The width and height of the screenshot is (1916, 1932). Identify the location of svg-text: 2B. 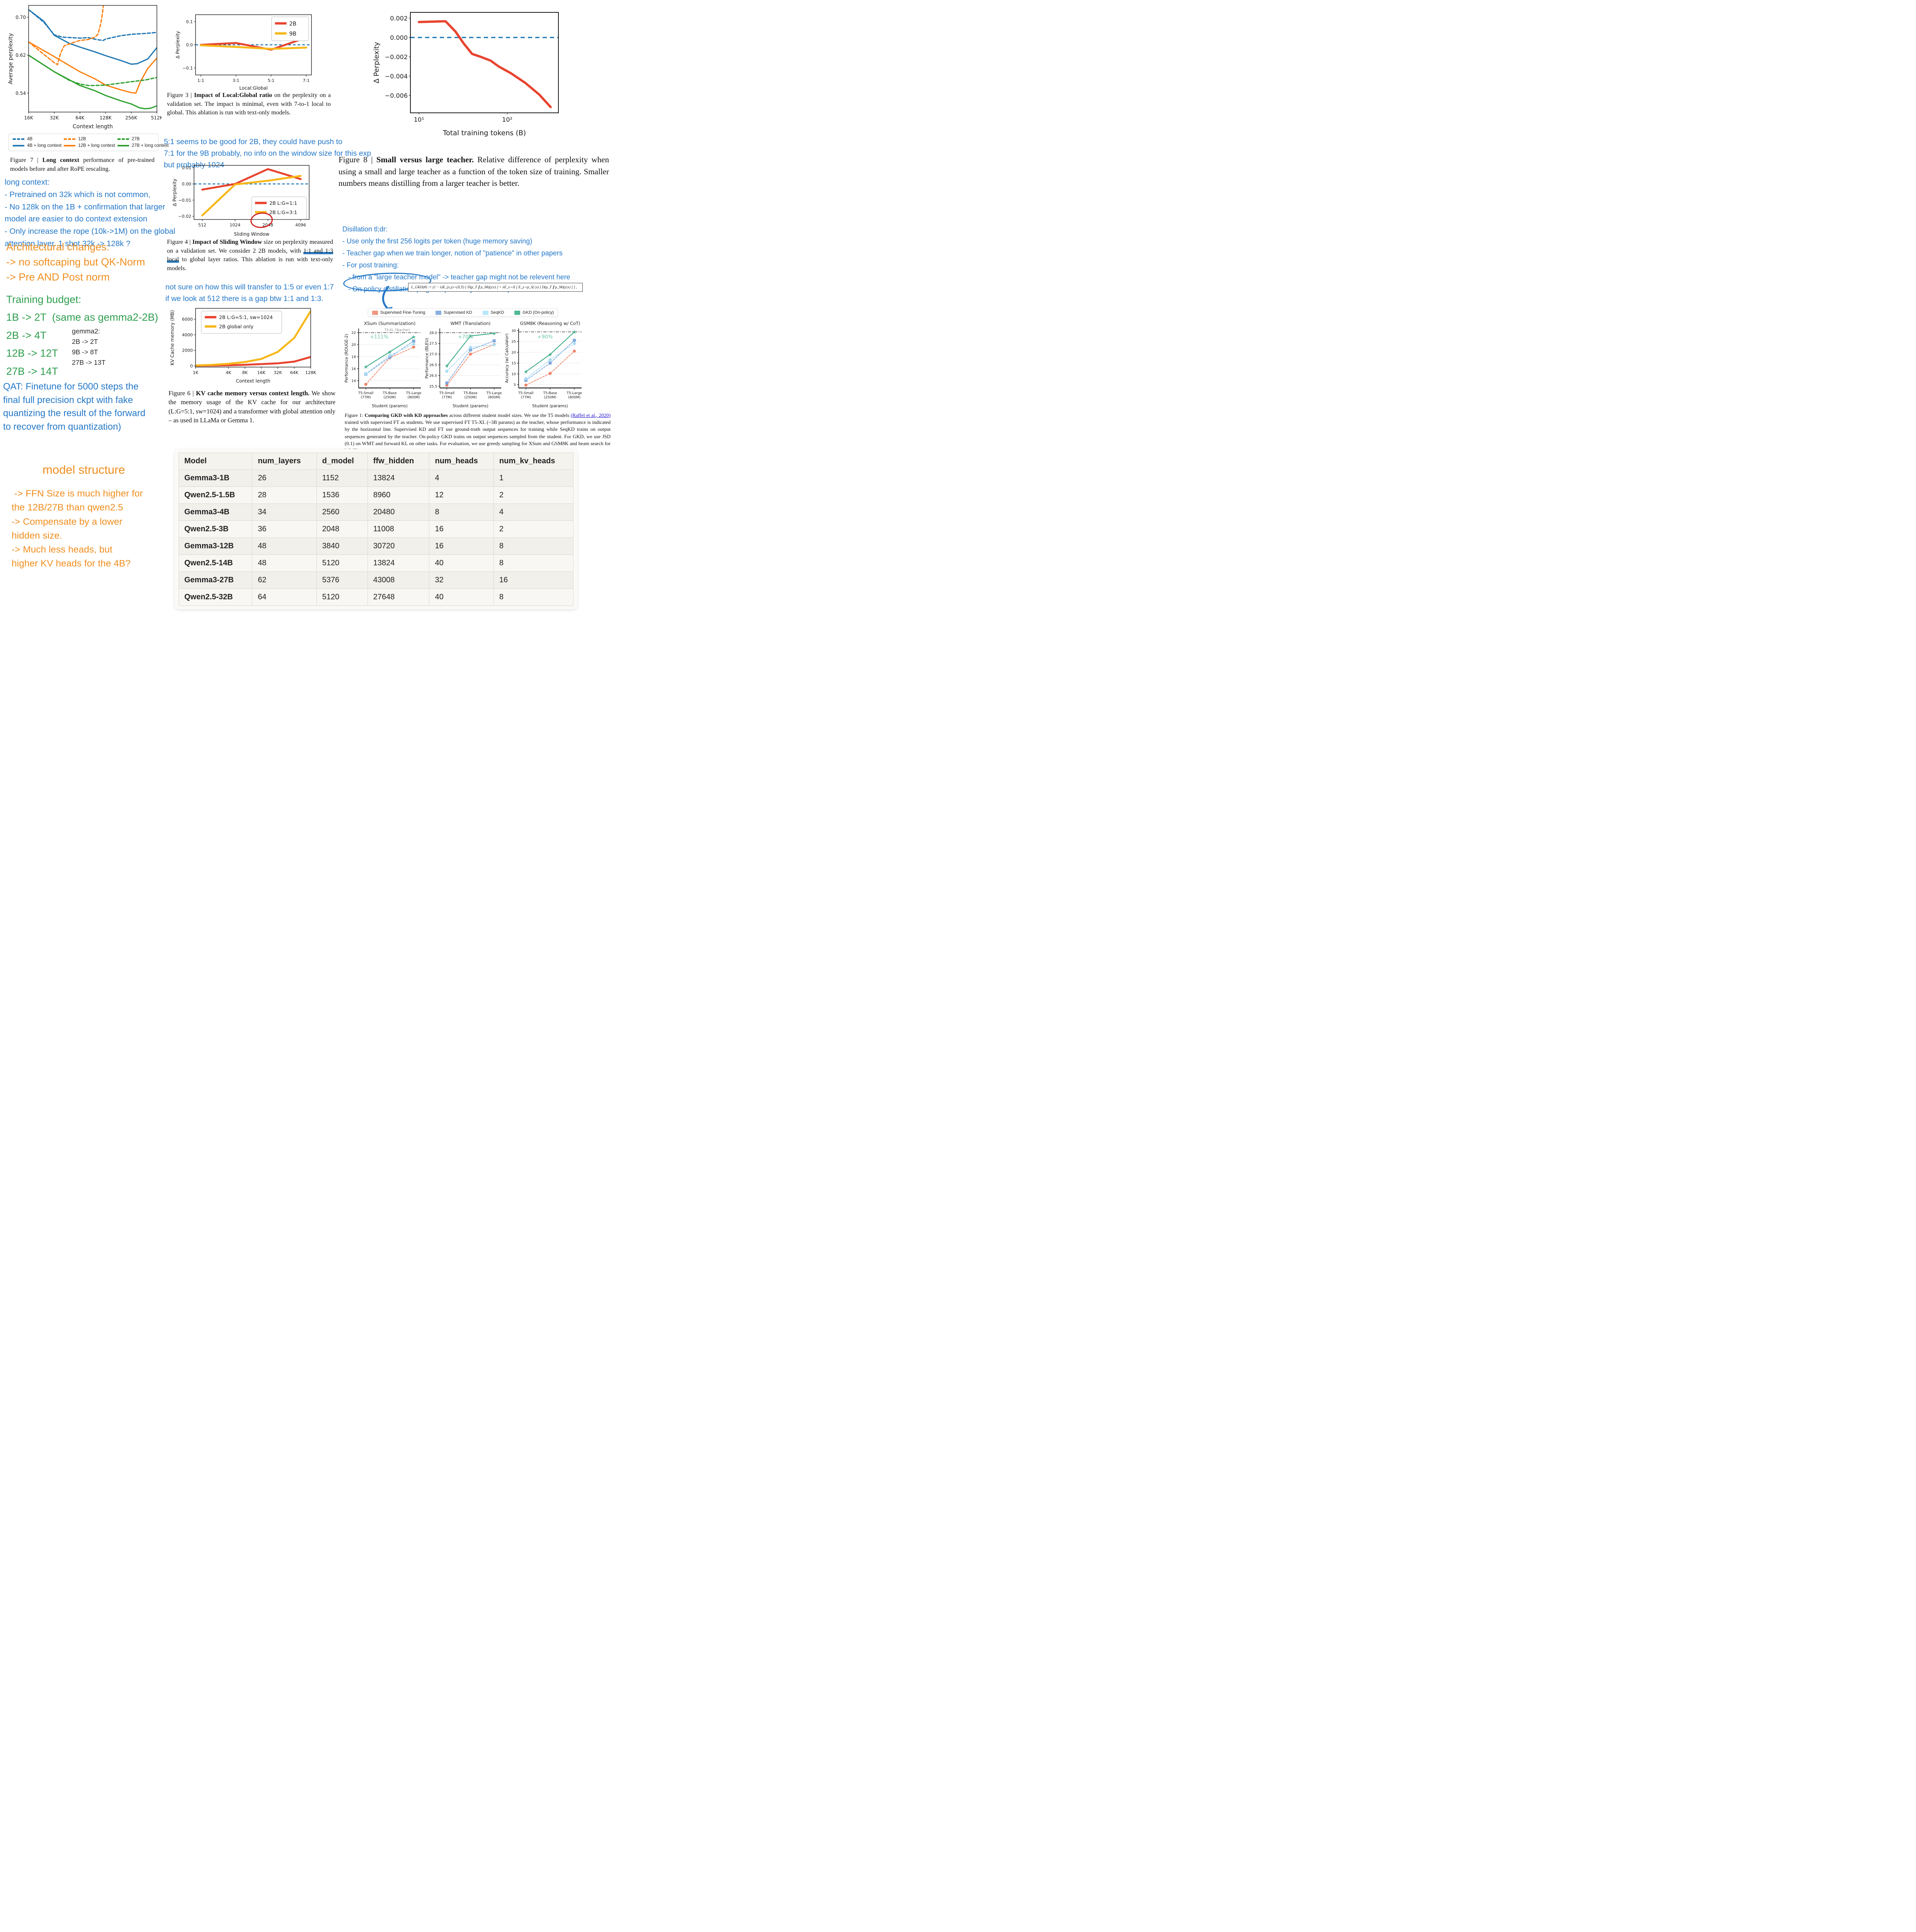
(293, 24).